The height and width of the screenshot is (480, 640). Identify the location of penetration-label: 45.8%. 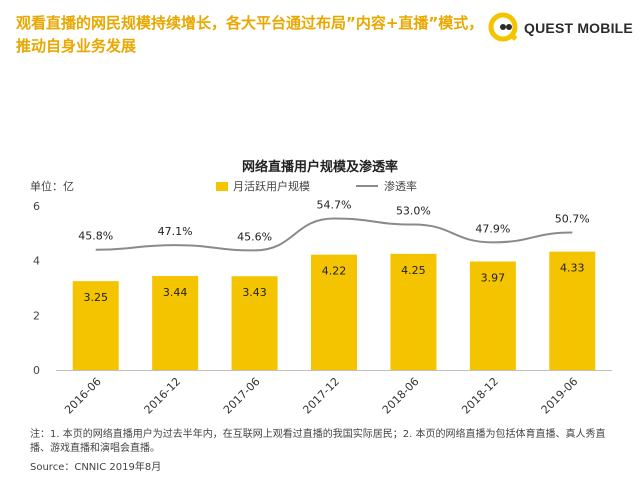
(95, 236).